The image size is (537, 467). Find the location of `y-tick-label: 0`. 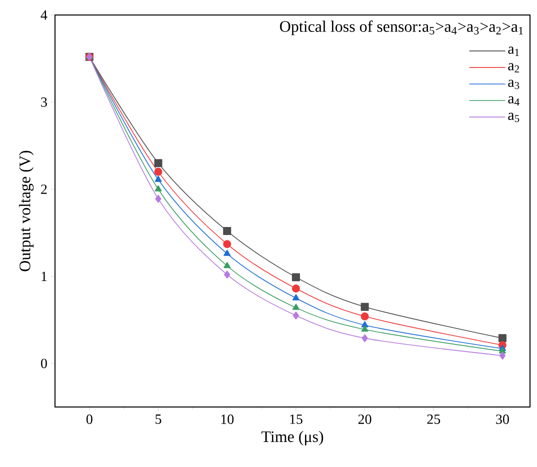

y-tick-label: 0 is located at coordinates (44, 363).